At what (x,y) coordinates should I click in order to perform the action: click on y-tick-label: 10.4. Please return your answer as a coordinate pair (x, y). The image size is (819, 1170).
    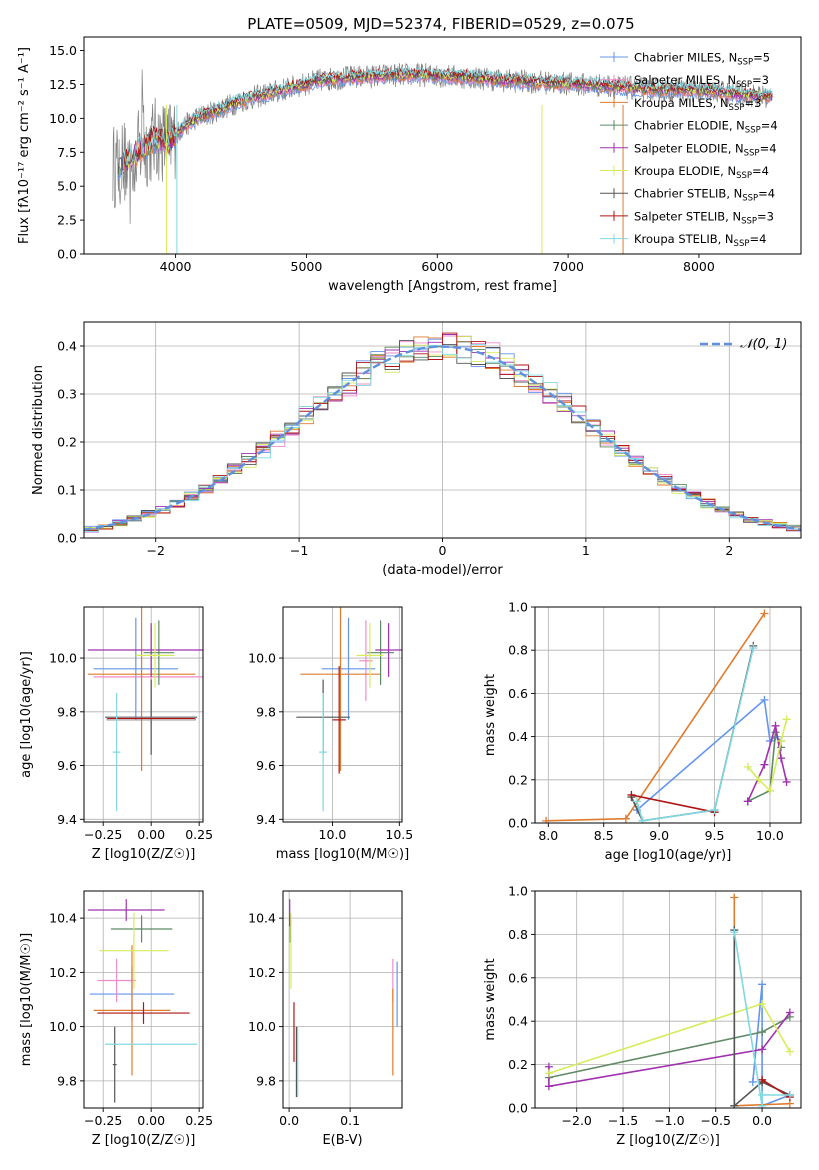
    Looking at the image, I should click on (63, 918).